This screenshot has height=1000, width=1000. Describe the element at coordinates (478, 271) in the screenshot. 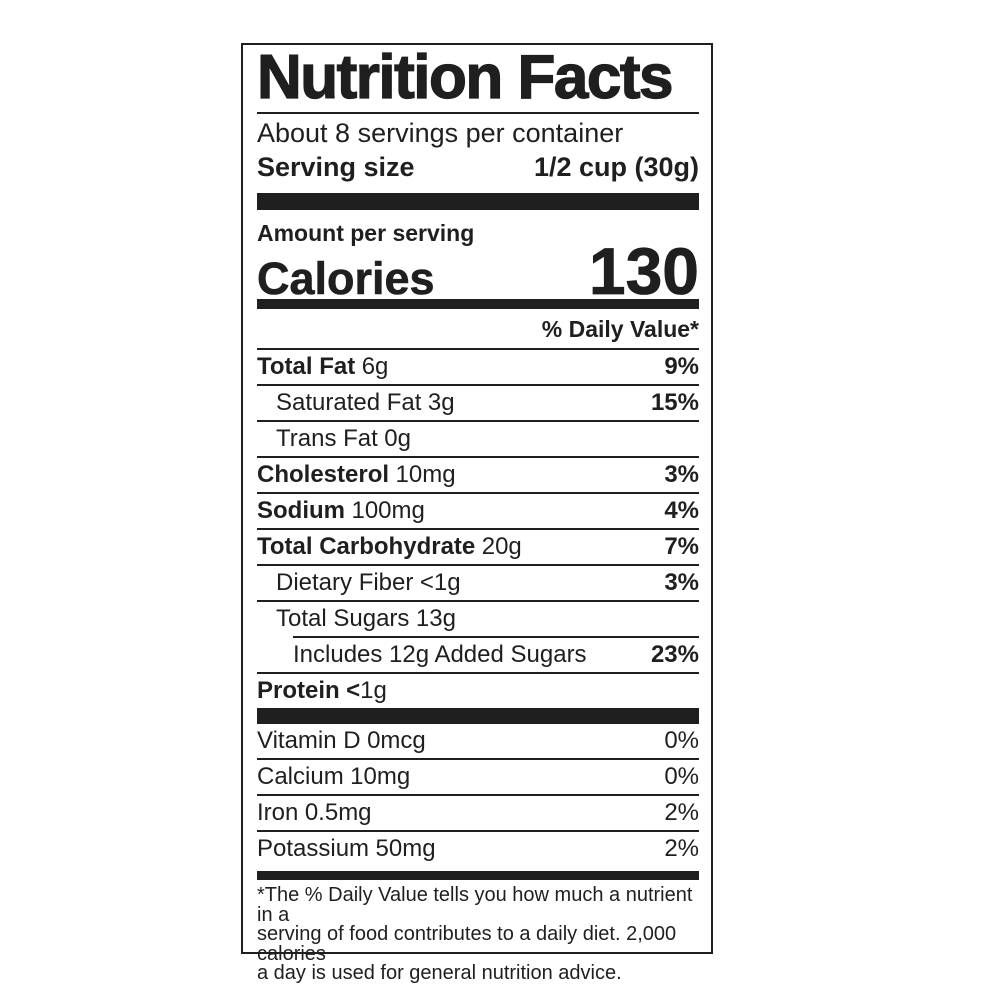

I see `calories-row: Calories 130` at that location.